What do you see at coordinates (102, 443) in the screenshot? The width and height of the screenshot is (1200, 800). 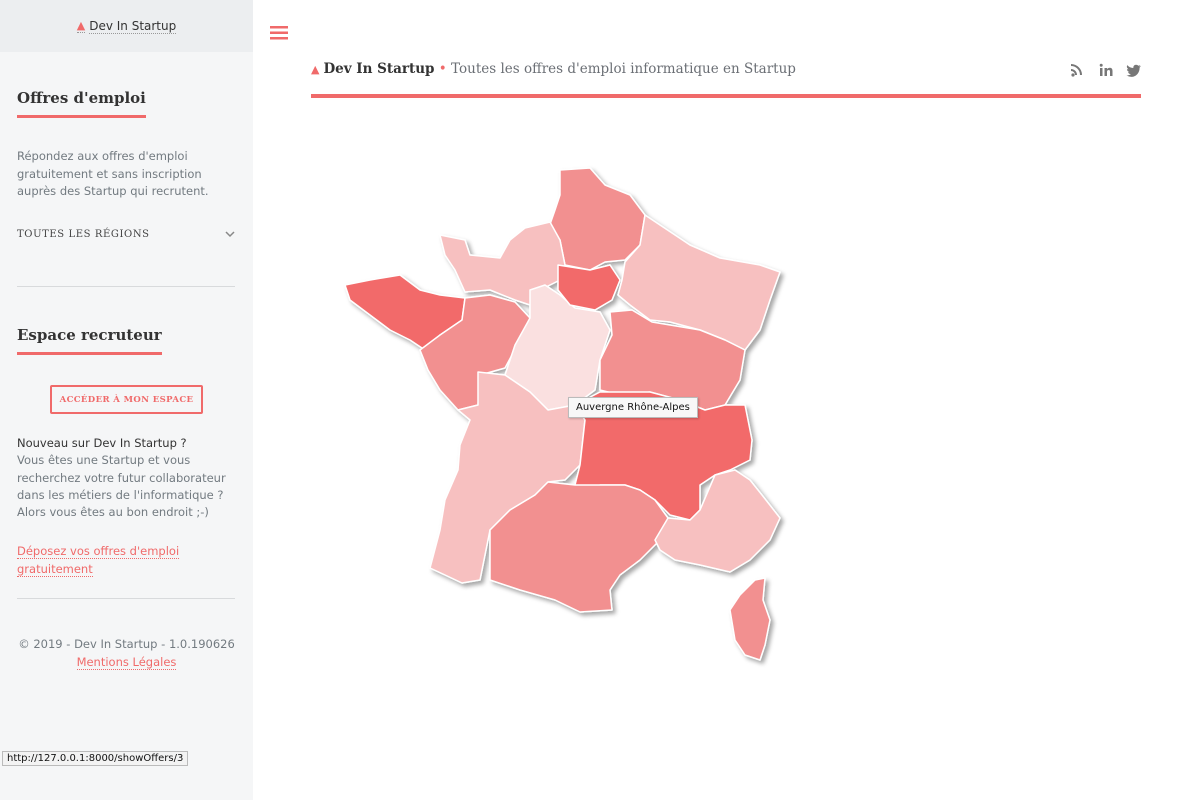 I see `intro: Nouveau sur Dev In Startup ?` at bounding box center [102, 443].